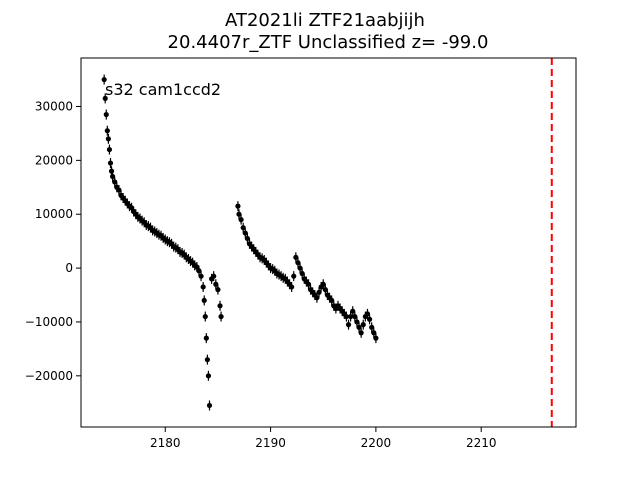  I want to click on y-tick-label: −10000, so click(49, 322).